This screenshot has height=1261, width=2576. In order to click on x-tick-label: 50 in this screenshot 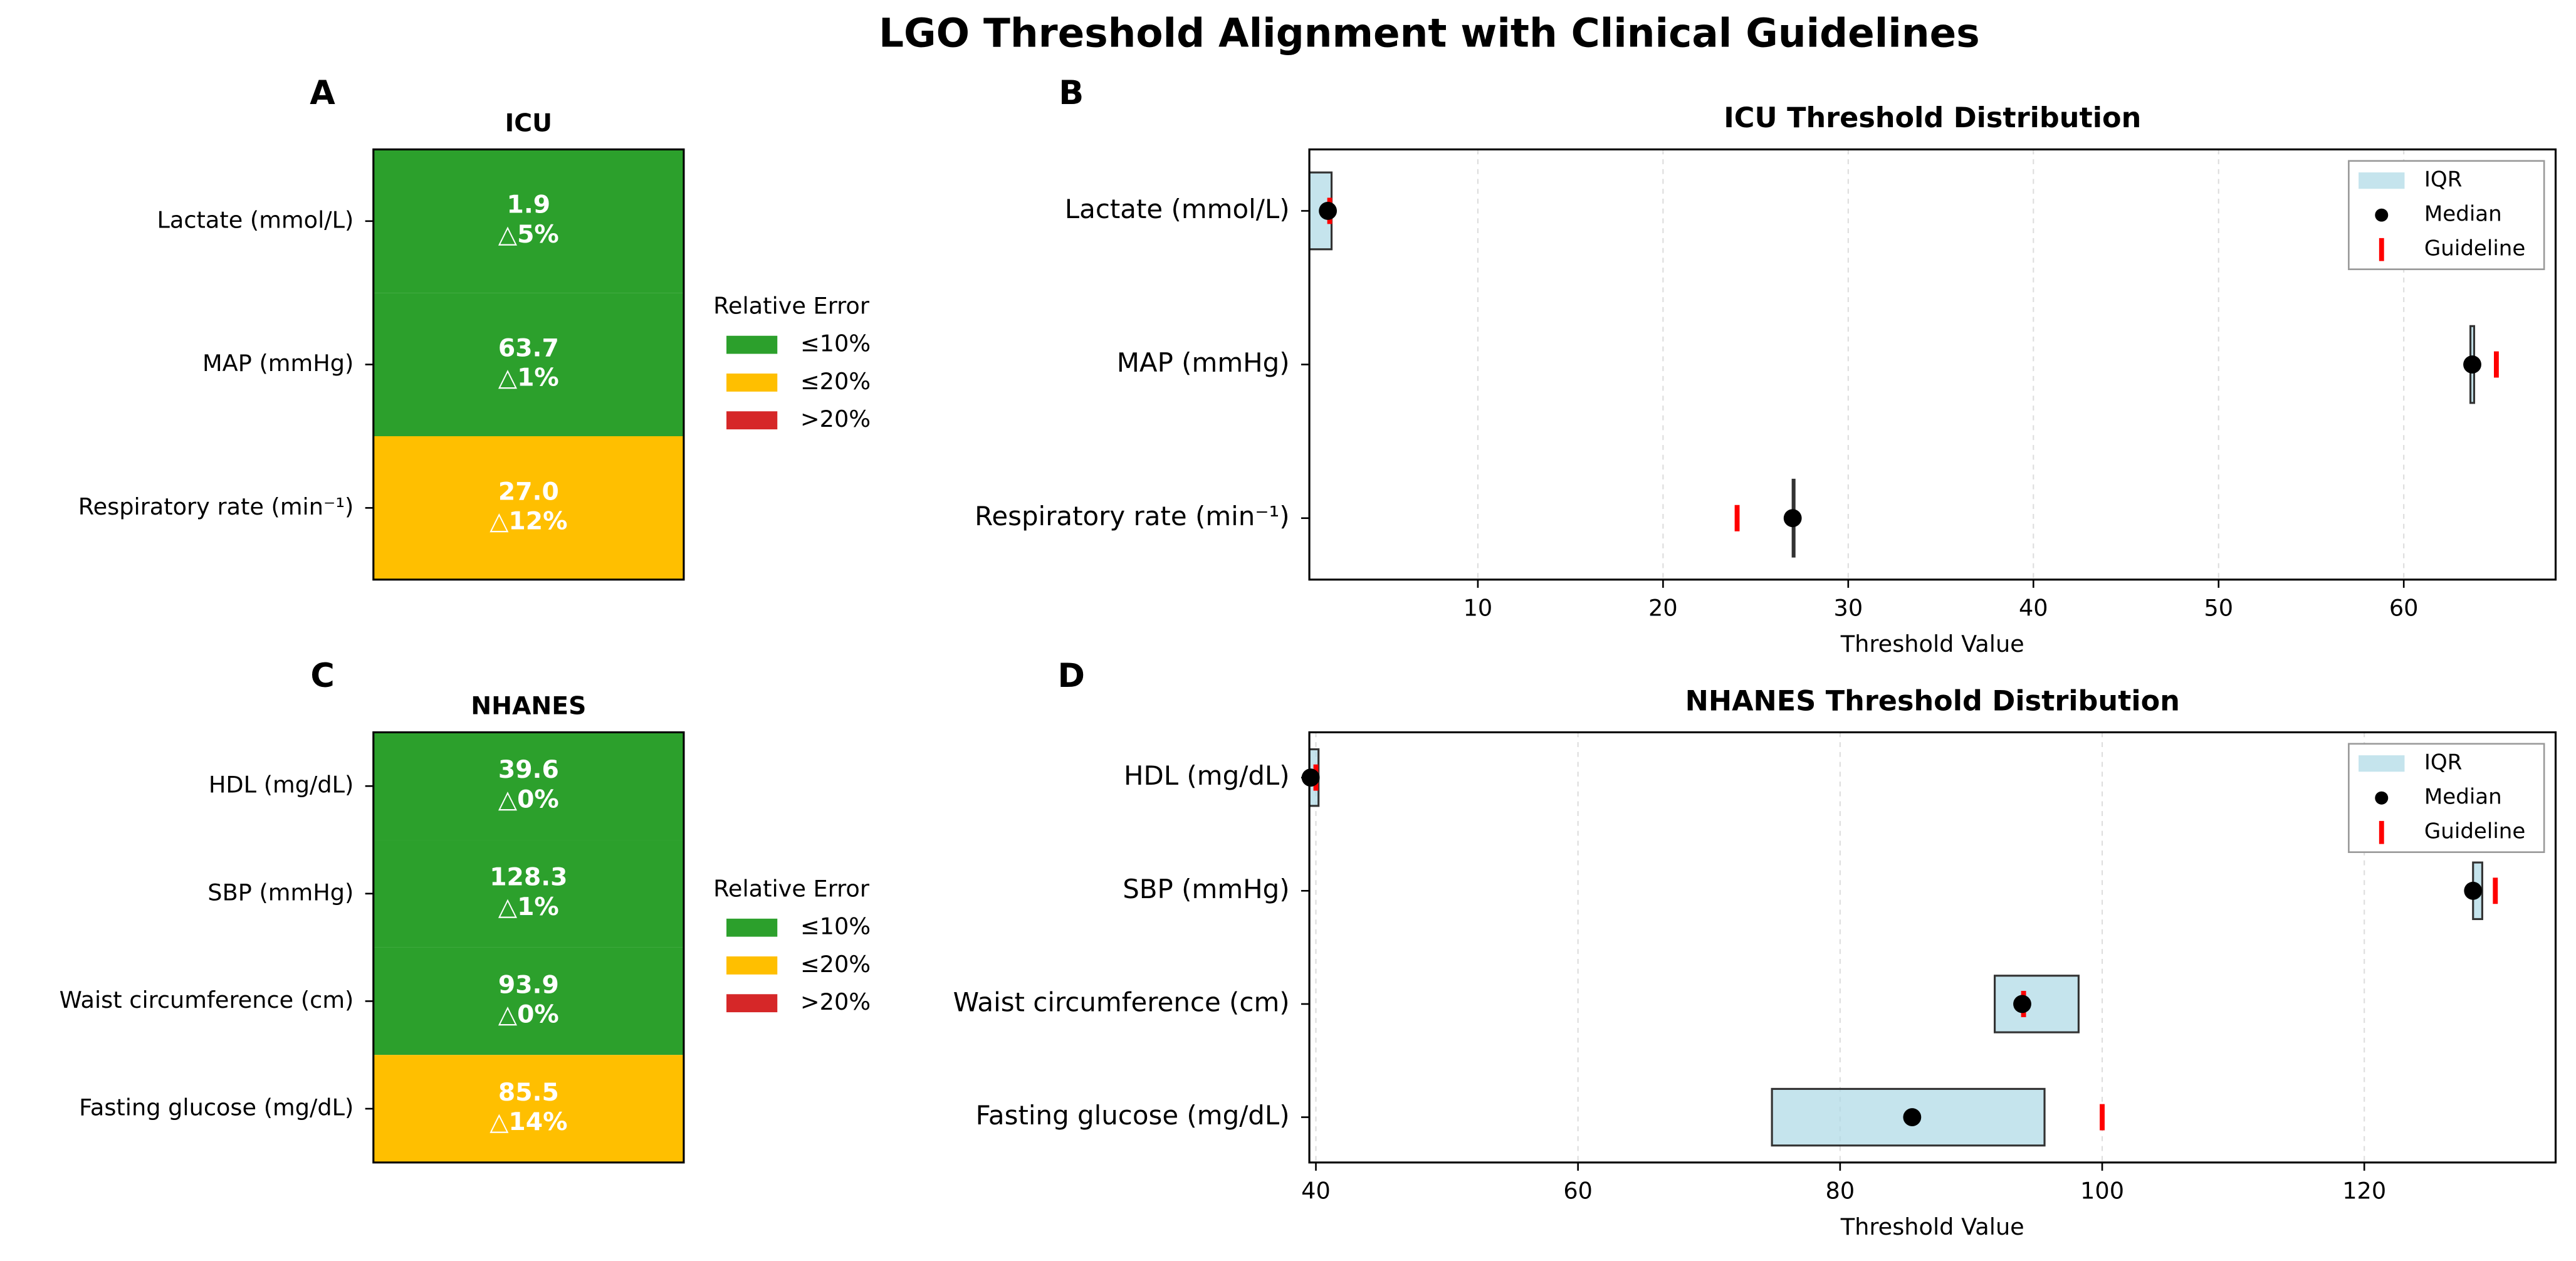, I will do `click(2218, 607)`.